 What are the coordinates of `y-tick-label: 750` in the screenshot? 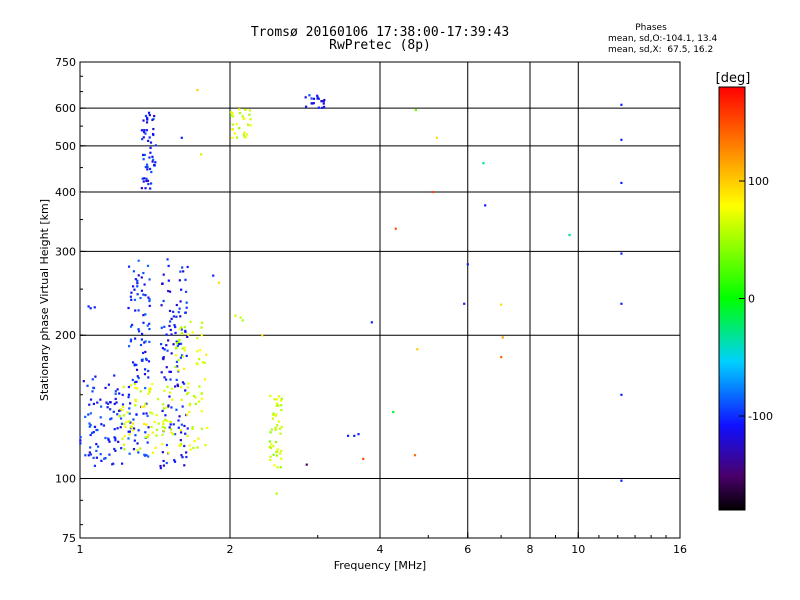 It's located at (65, 62).